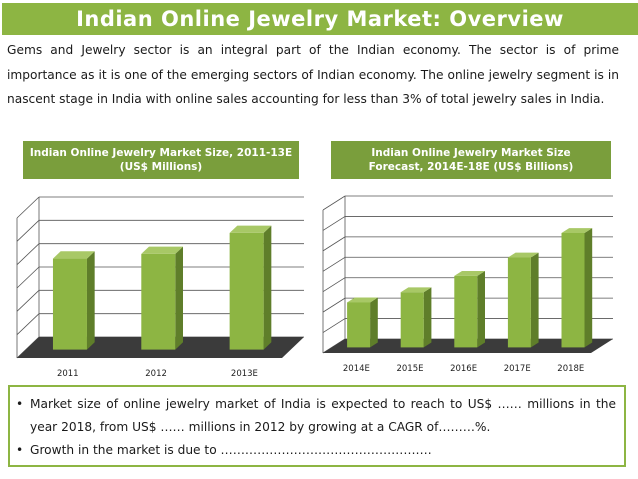 Image resolution: width=638 pixels, height=479 pixels. I want to click on x-tick-label: 2012, so click(156, 374).